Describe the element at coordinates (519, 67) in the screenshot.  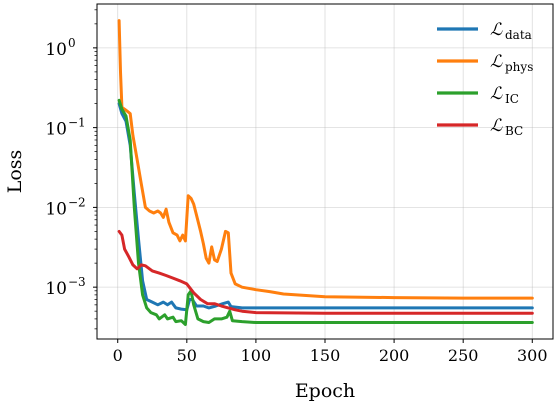
I see `legend-subscript: phys` at that location.